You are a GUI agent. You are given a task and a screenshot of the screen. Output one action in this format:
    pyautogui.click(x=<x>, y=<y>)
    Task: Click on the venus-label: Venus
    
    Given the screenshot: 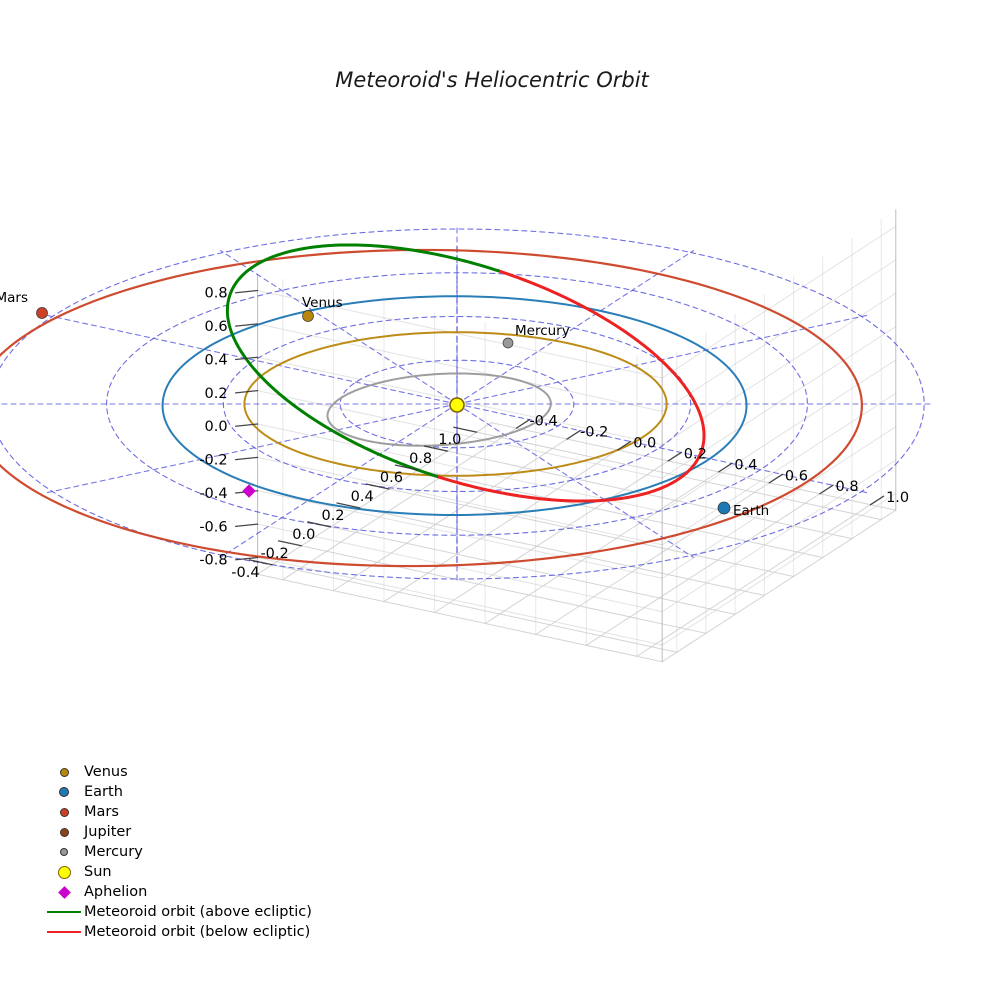 What is the action you would take?
    pyautogui.click(x=322, y=303)
    